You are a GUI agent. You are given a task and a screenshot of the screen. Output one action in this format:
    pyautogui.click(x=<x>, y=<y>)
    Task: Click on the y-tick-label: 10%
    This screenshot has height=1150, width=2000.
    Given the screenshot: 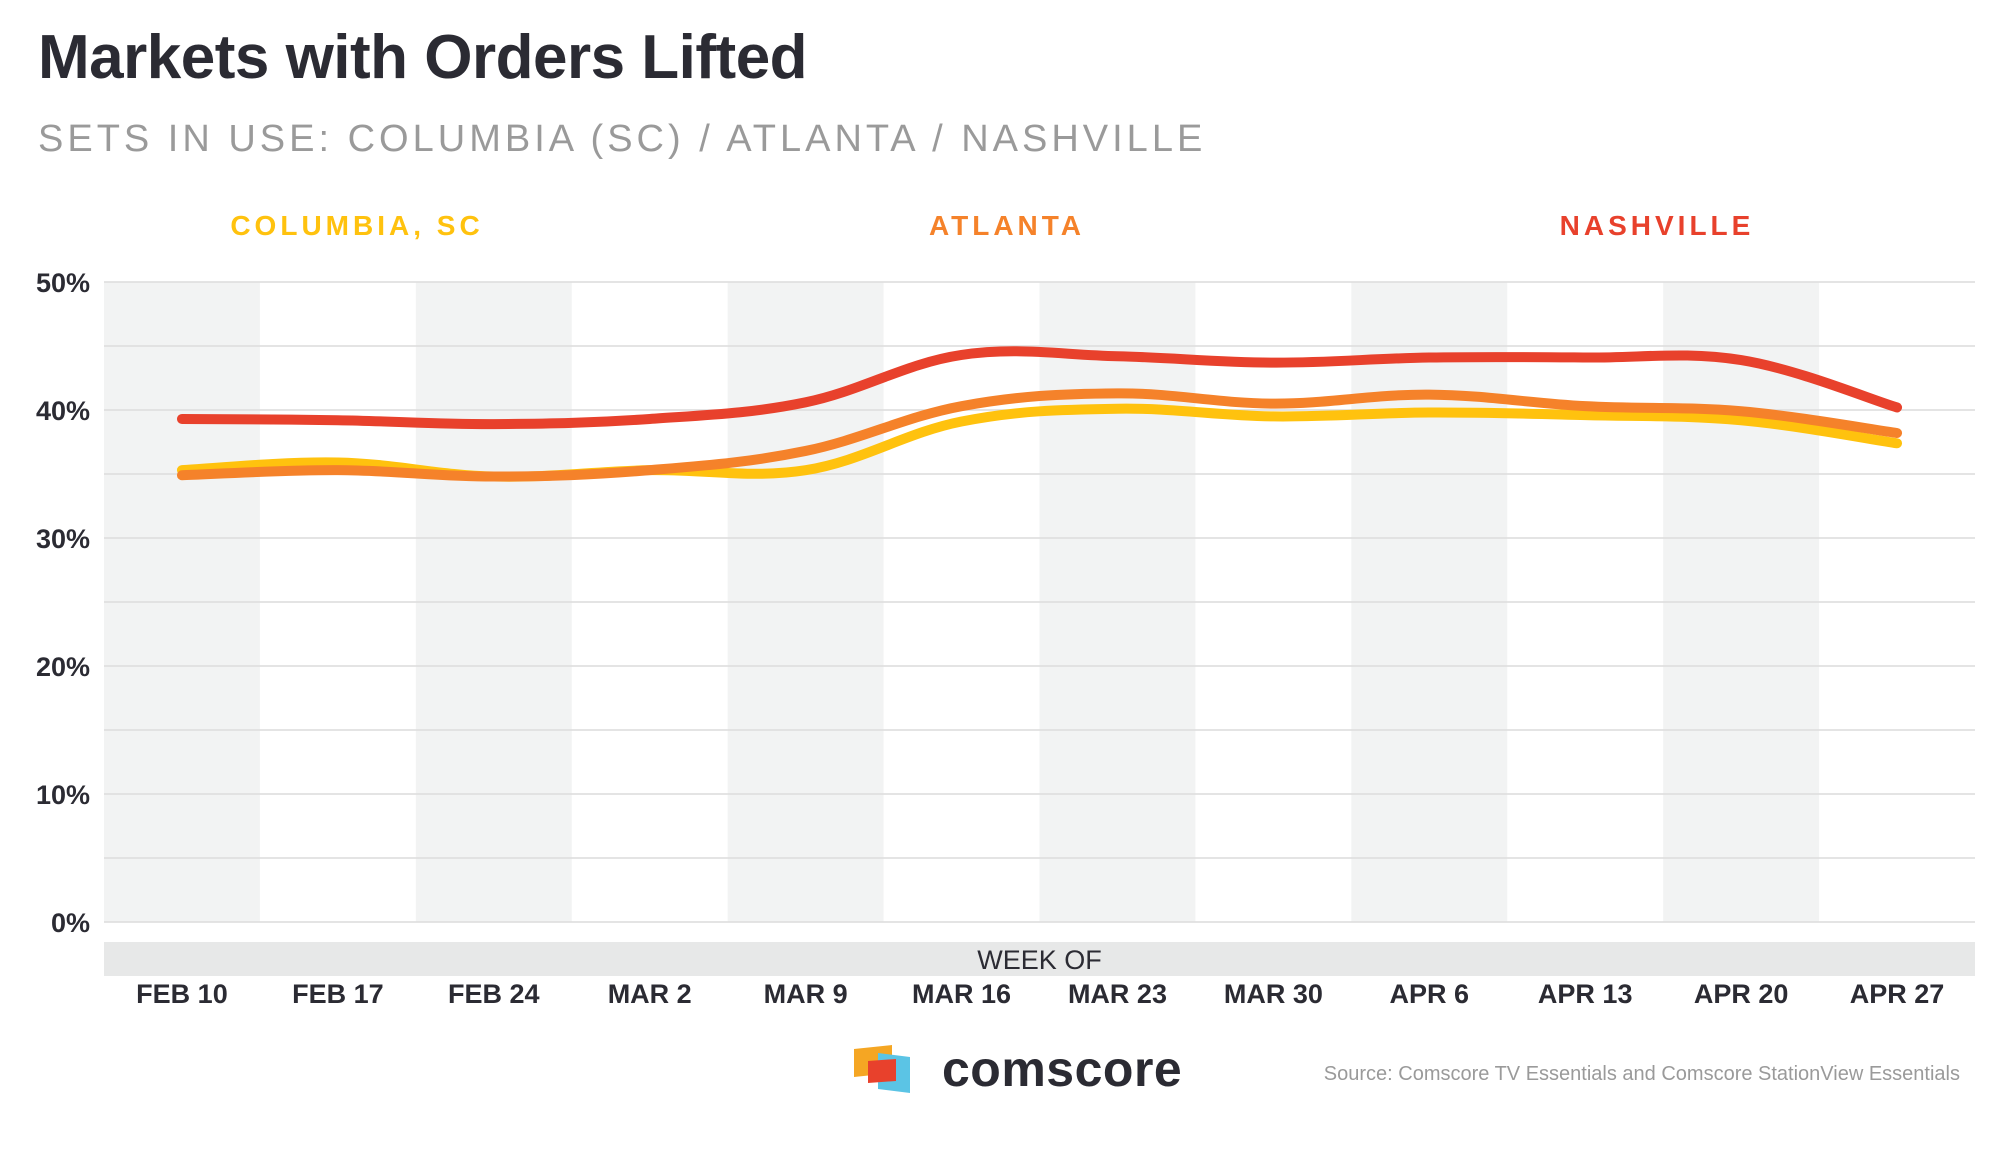 What is the action you would take?
    pyautogui.click(x=63, y=795)
    